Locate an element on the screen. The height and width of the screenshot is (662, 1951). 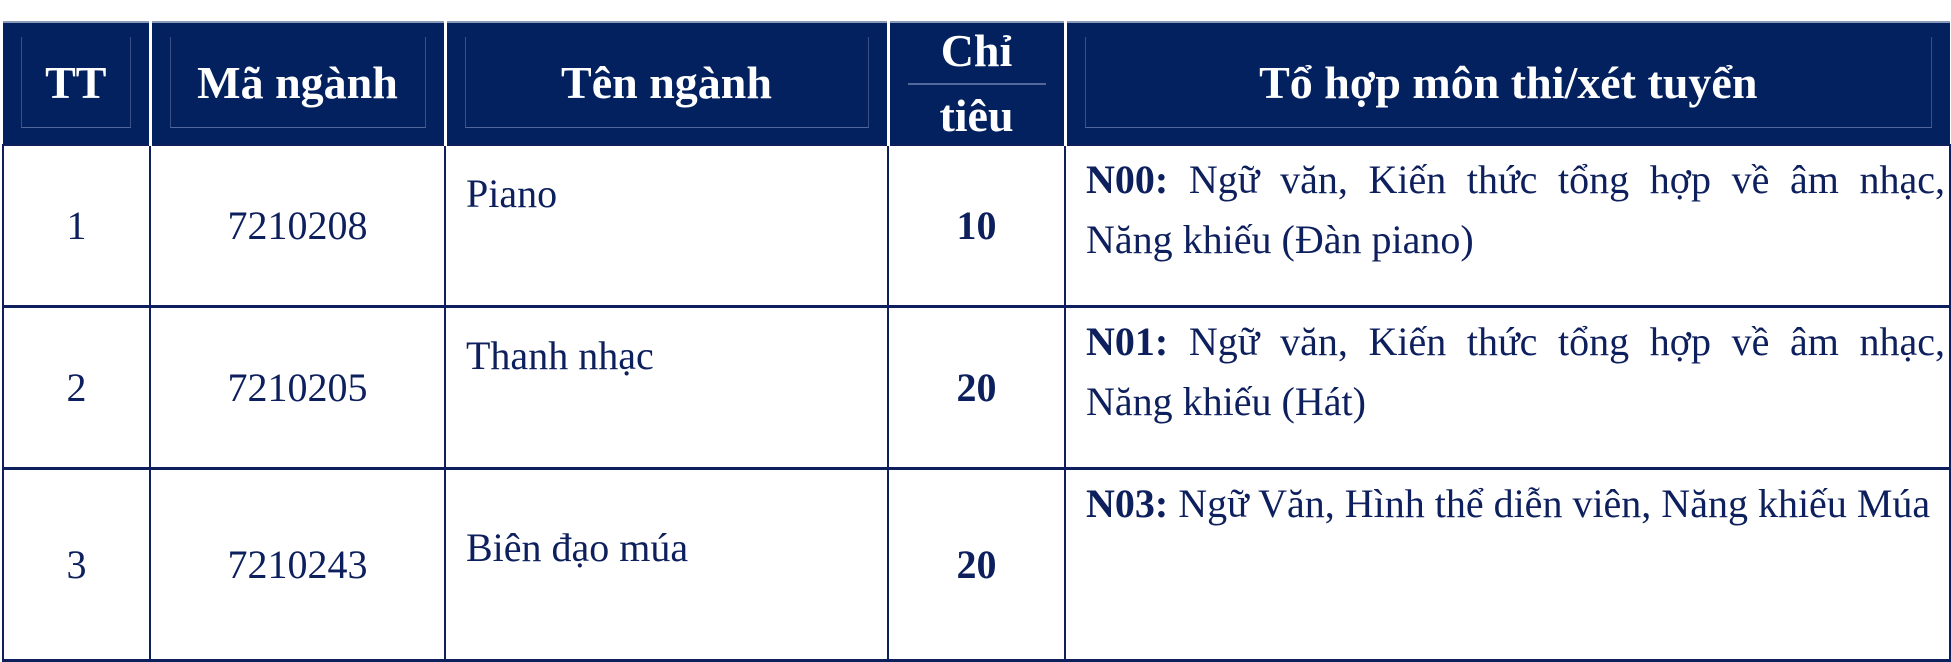
cell-tt: 3 is located at coordinates (76, 564).